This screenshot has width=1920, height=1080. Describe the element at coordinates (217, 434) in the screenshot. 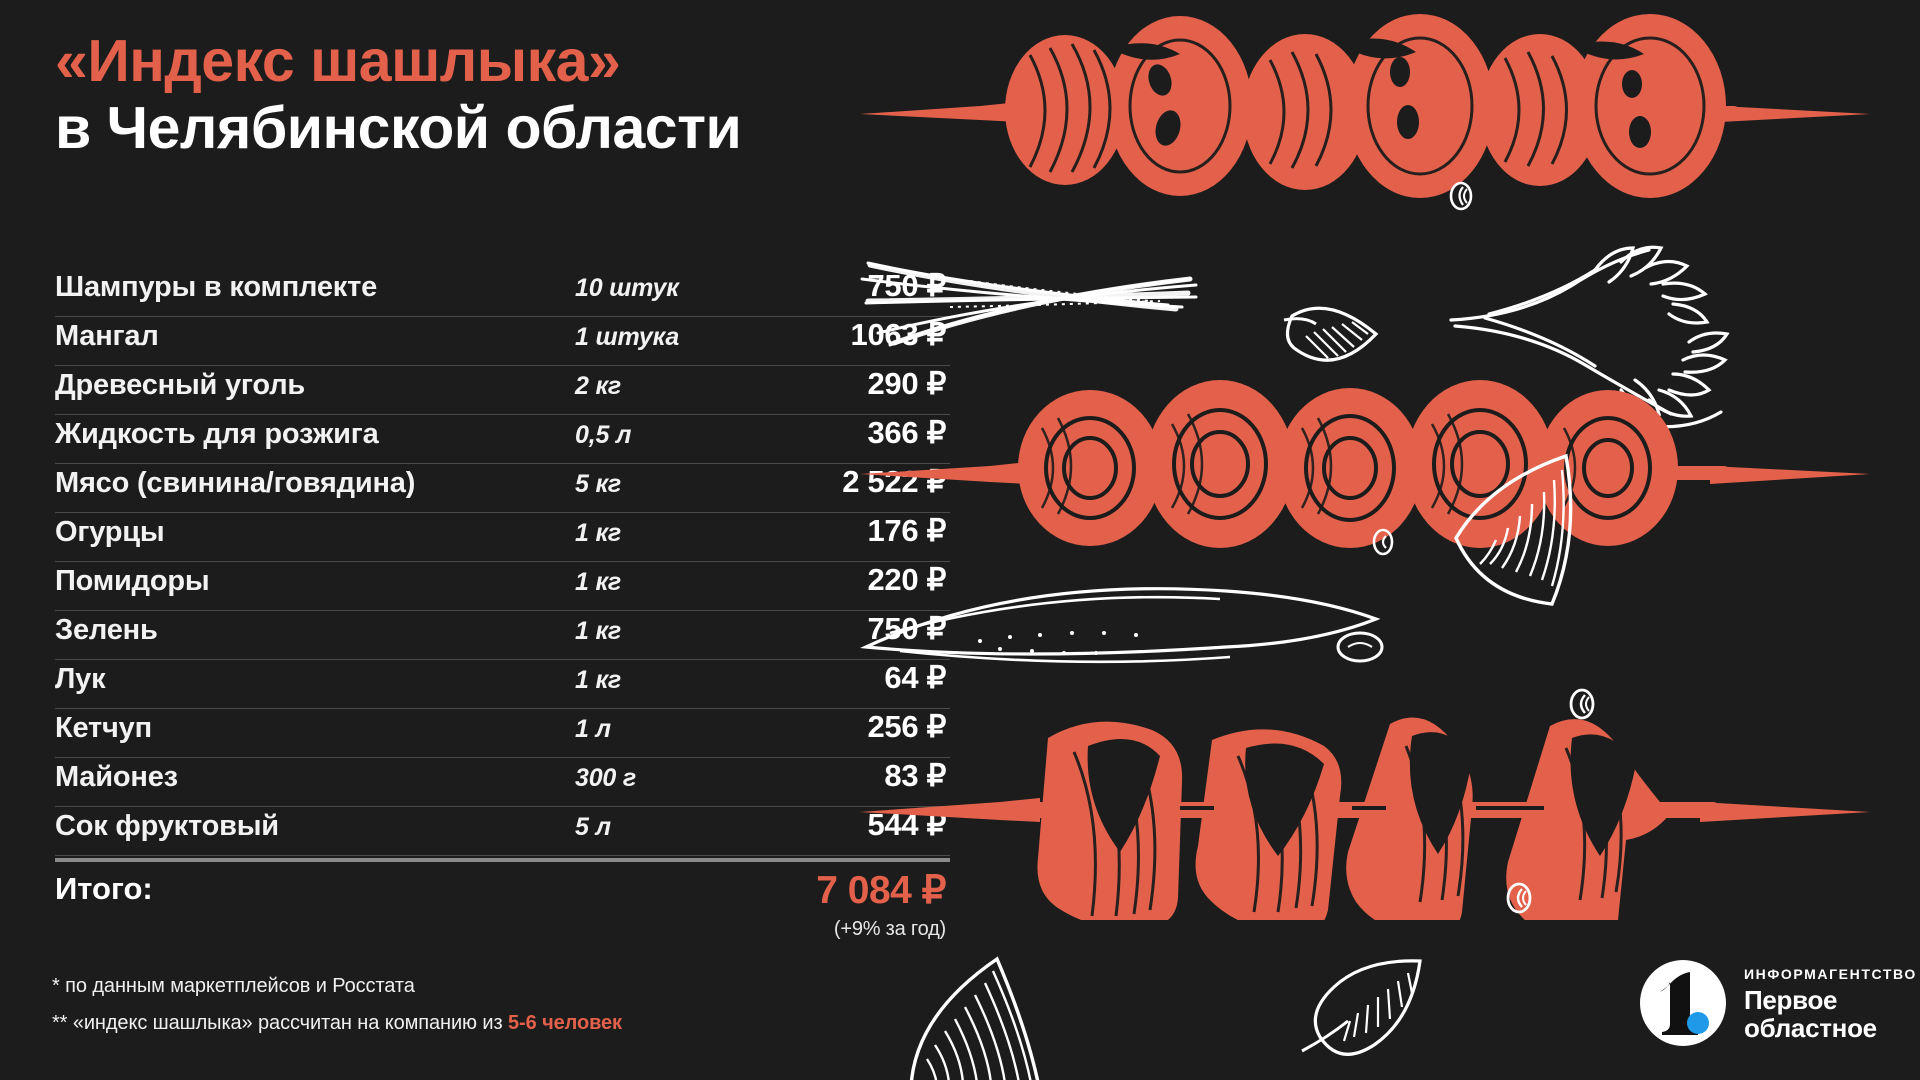

I see `item-name: Жидкость для розжига` at that location.